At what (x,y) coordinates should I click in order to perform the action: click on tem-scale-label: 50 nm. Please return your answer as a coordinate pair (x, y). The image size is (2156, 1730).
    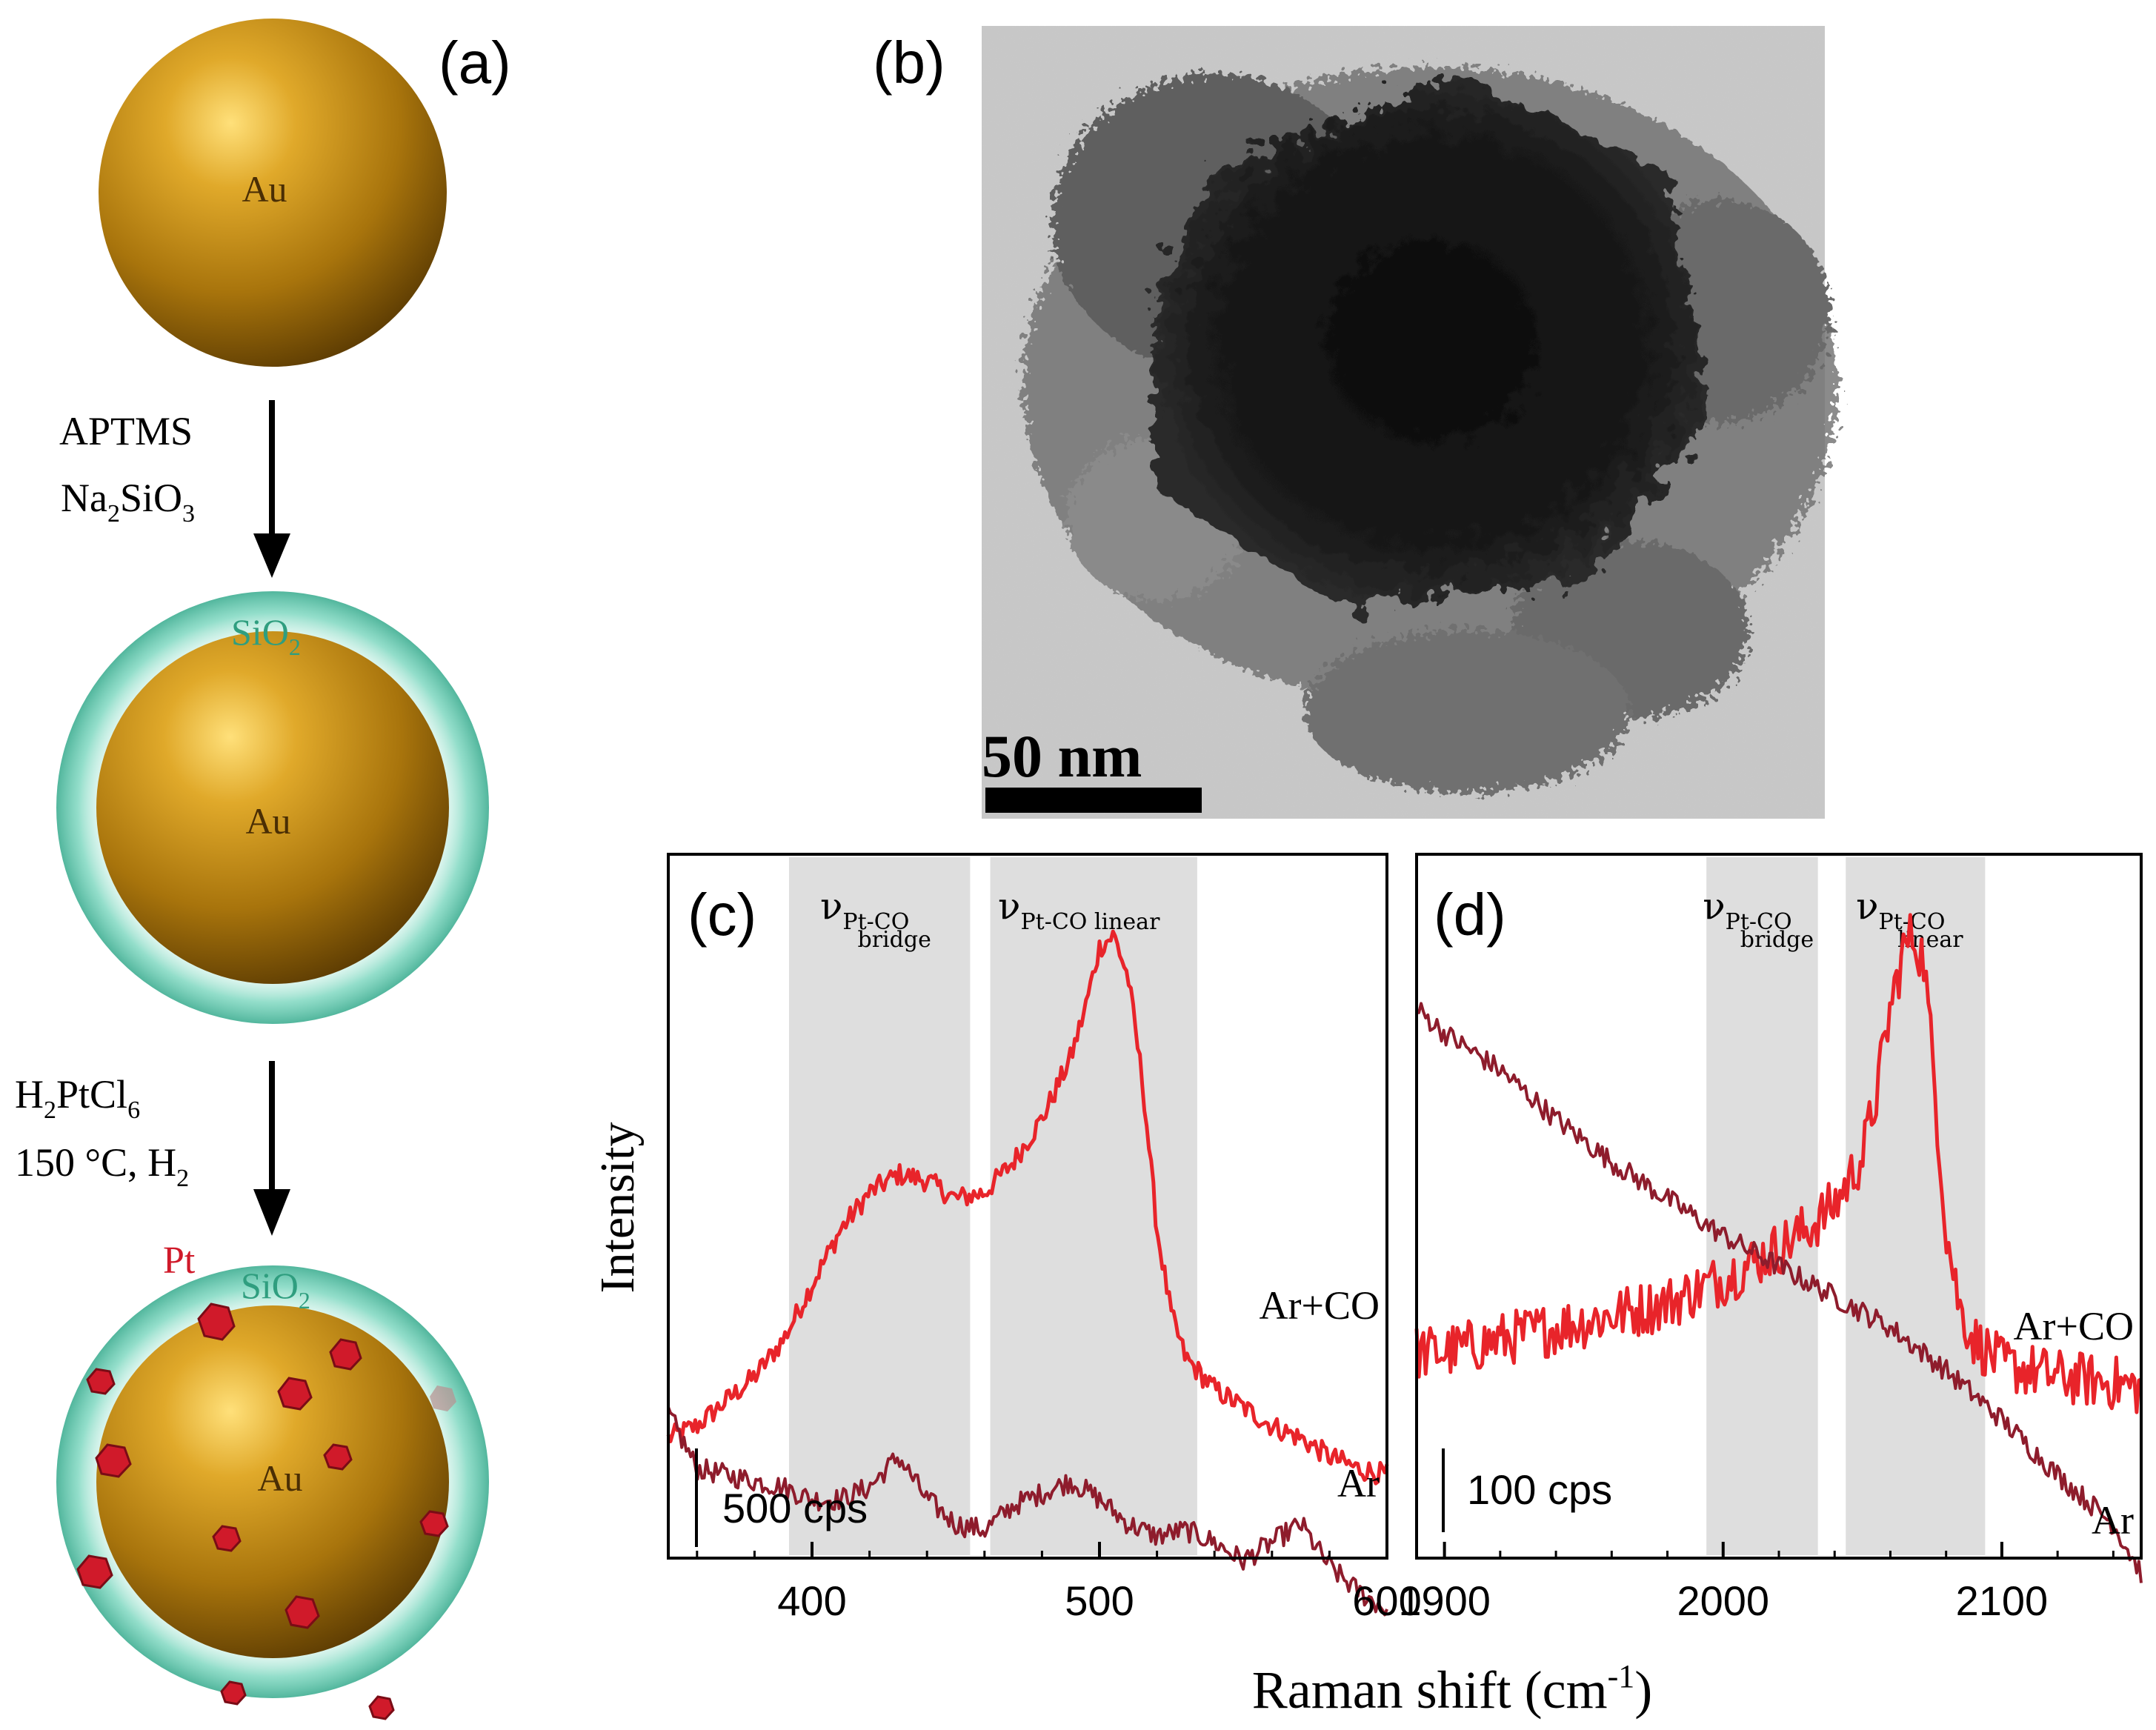
    Looking at the image, I should click on (1062, 756).